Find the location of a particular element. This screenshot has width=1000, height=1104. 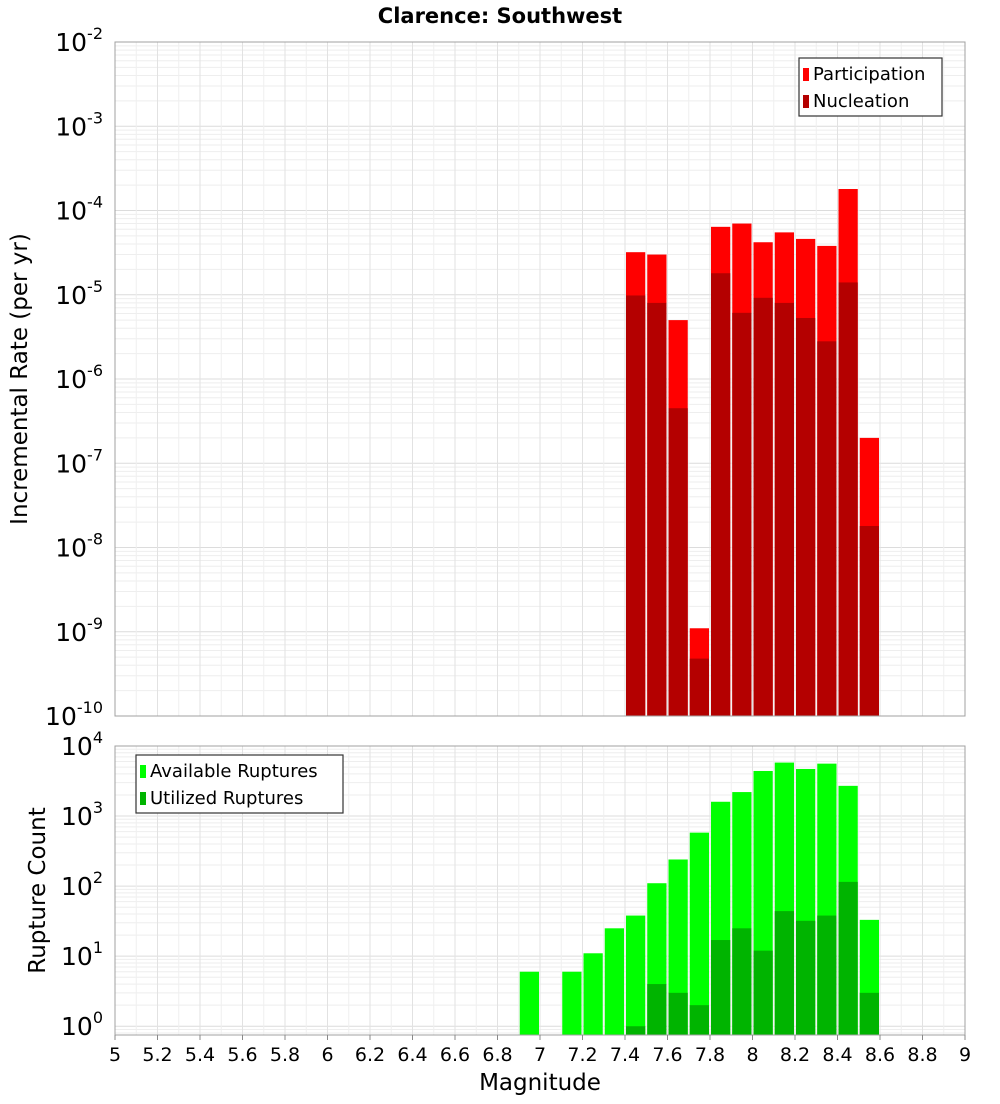

x-tick-label: 5.8 is located at coordinates (285, 1055).